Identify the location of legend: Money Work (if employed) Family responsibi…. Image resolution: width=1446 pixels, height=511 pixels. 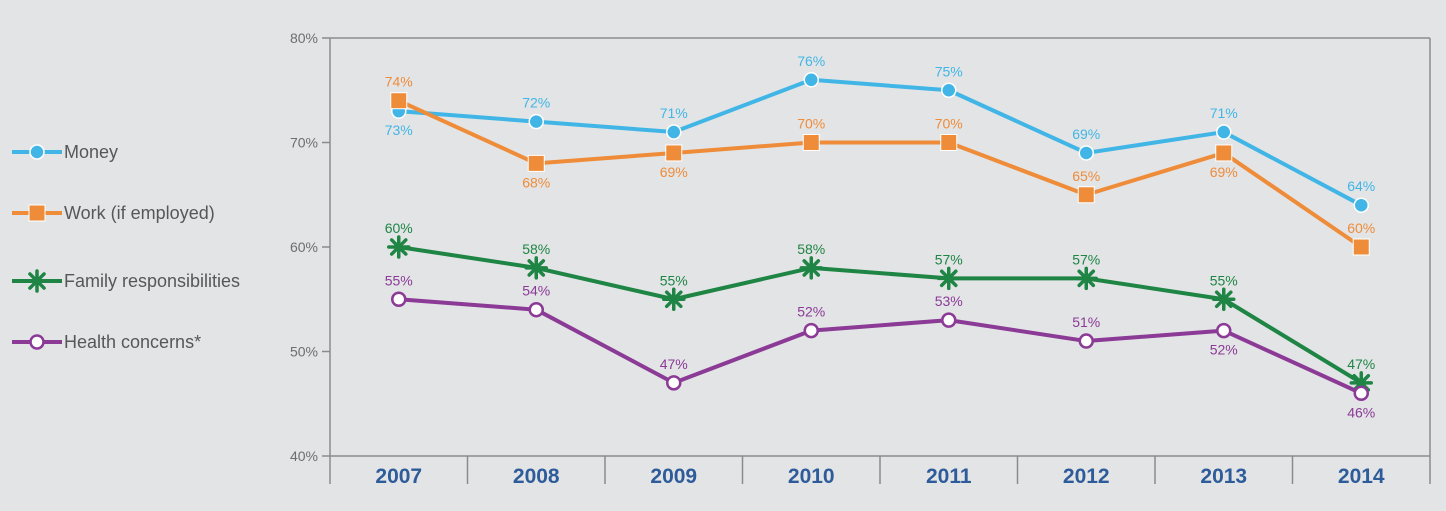
(126, 247).